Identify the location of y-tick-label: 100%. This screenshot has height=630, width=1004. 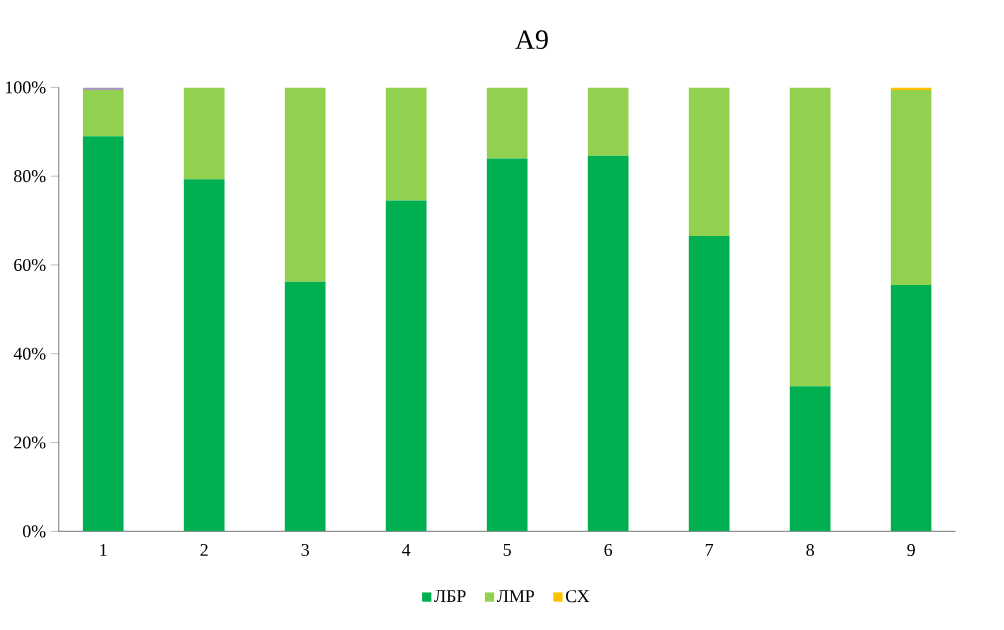
(26, 87).